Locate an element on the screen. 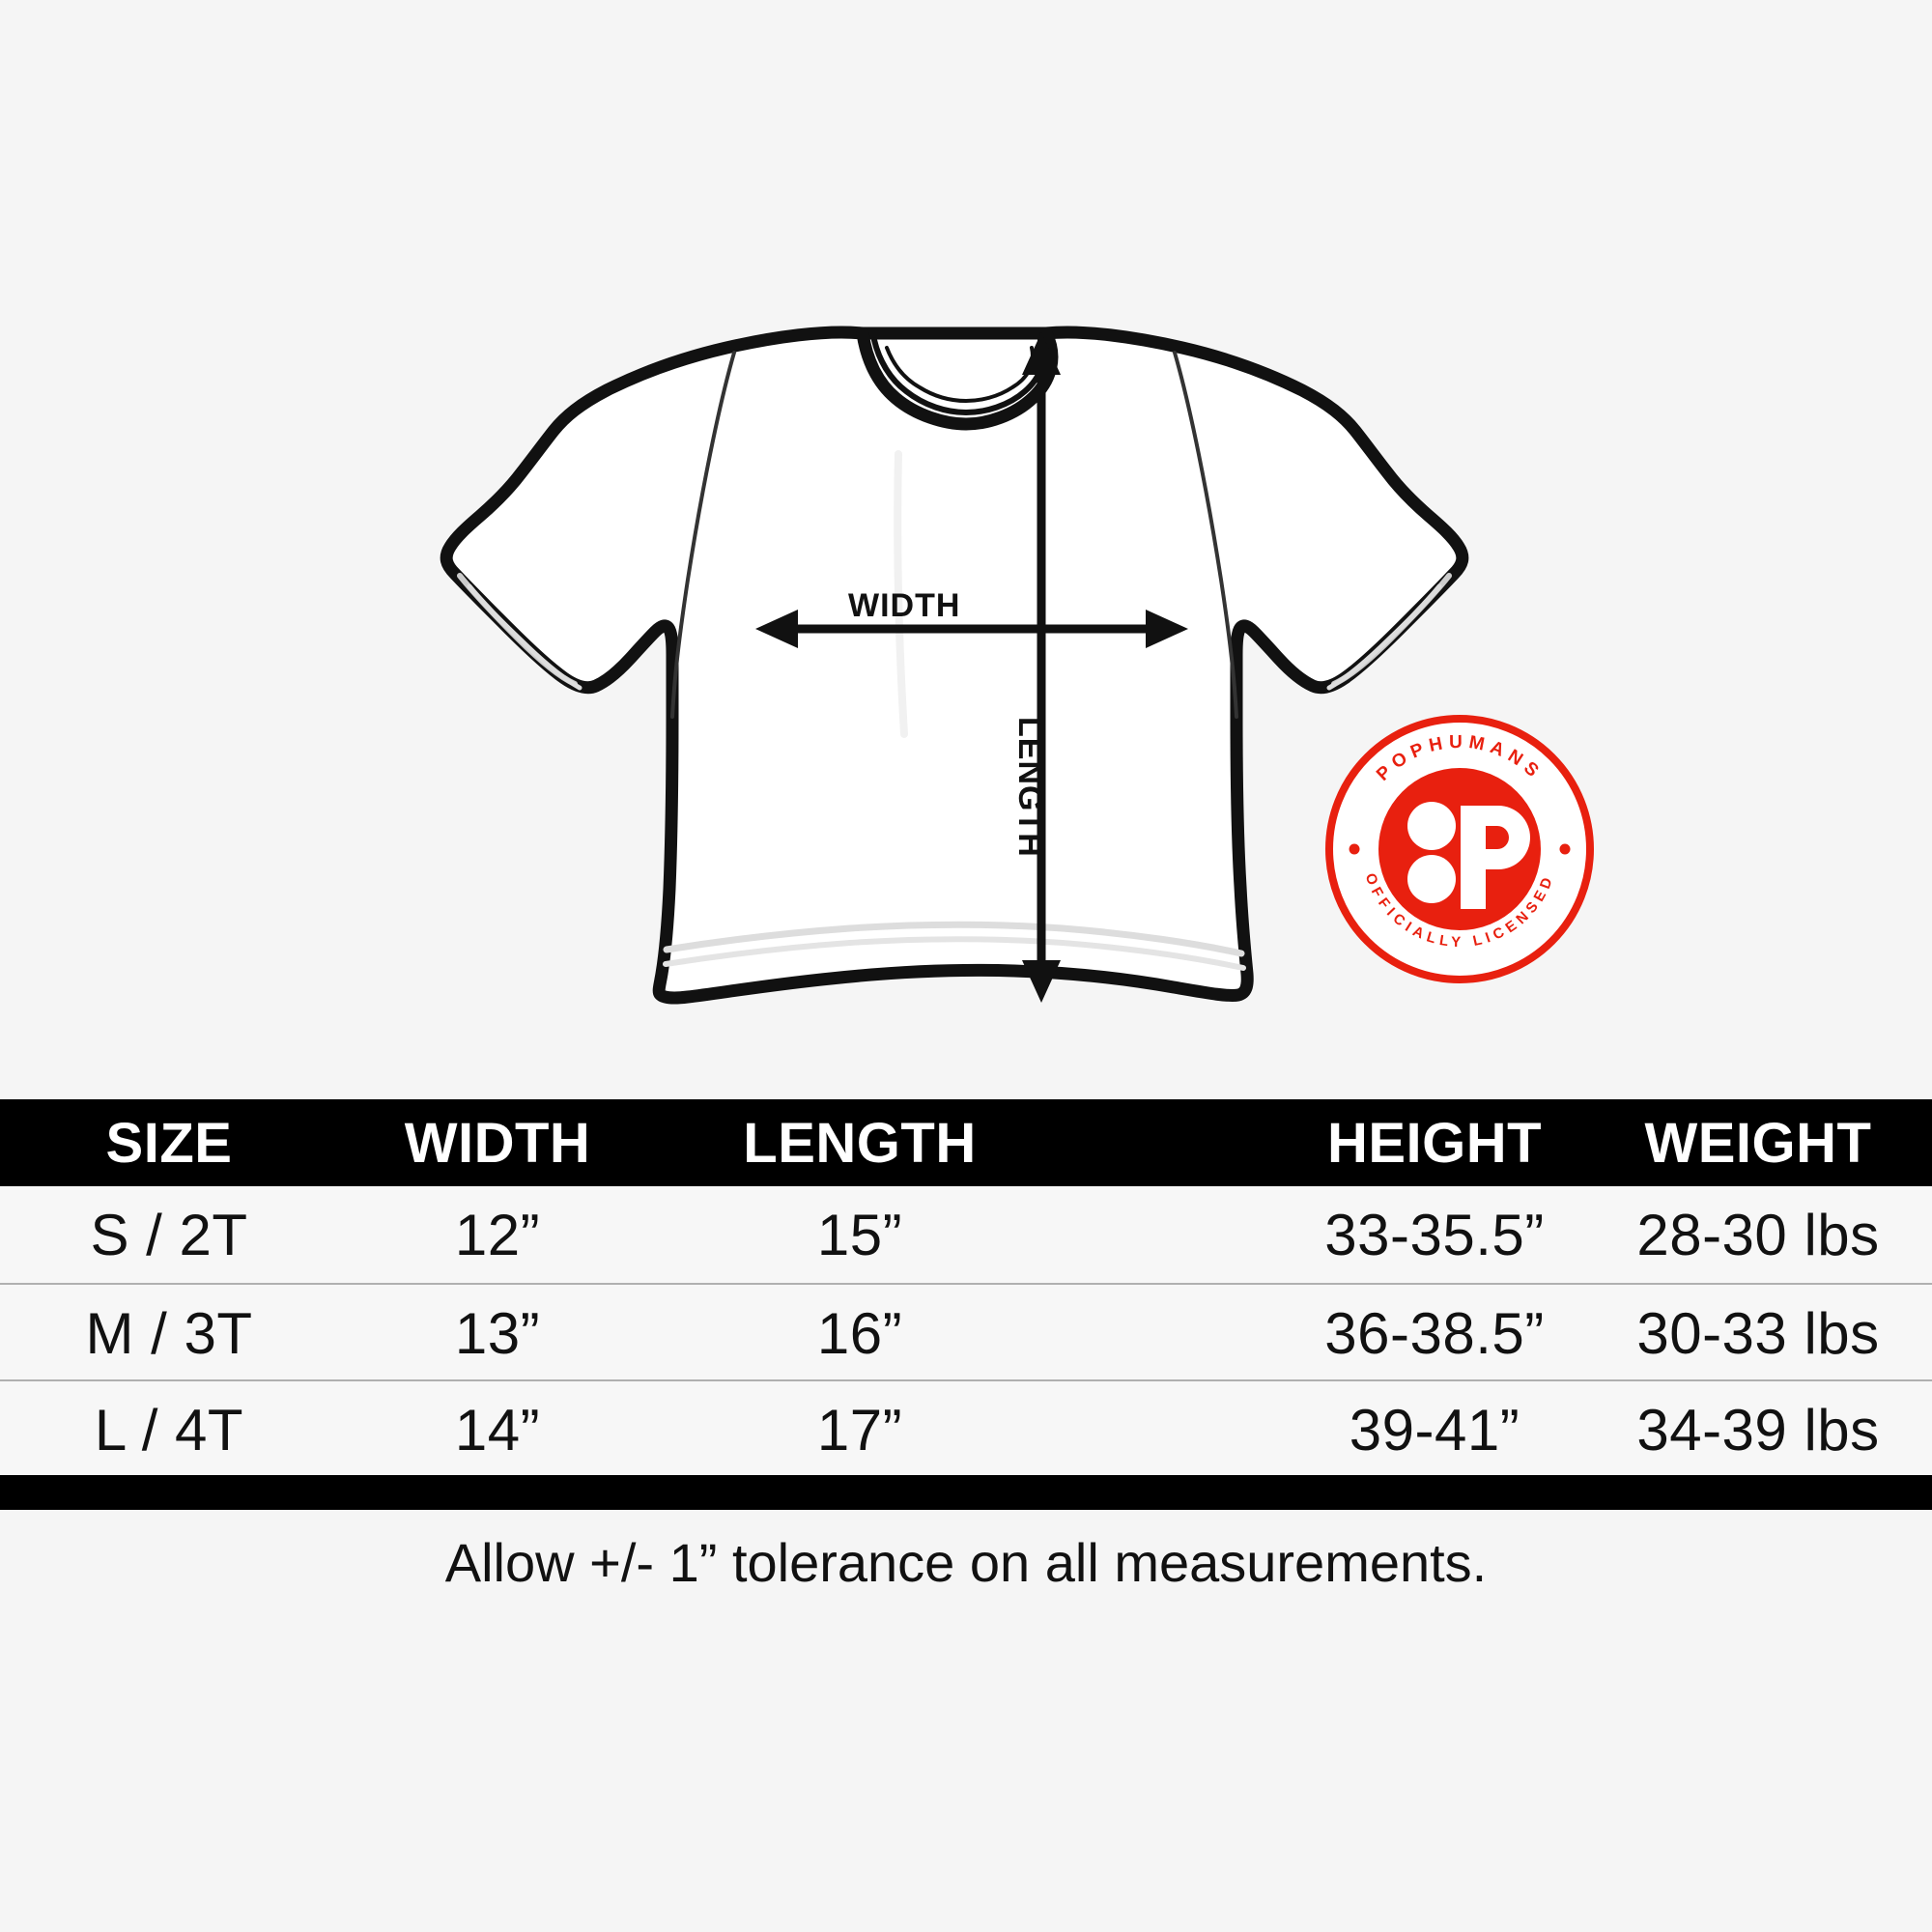  row-length: 16” is located at coordinates (859, 1333).